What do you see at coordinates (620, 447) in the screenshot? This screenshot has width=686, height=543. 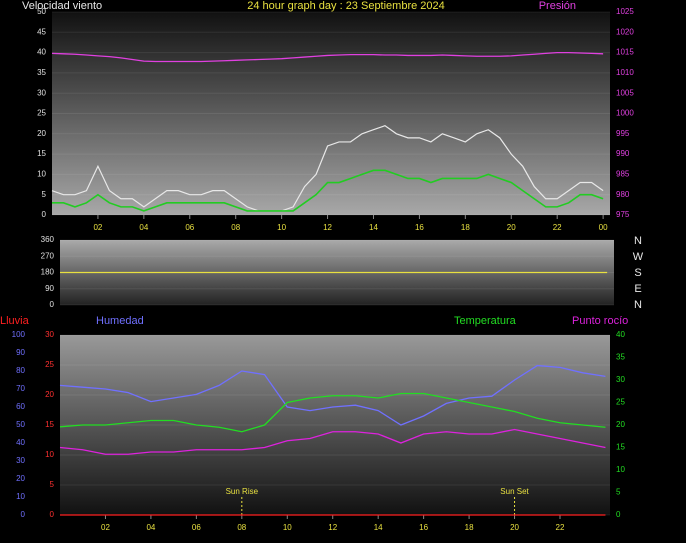 I see `y2-tick-label: 15` at bounding box center [620, 447].